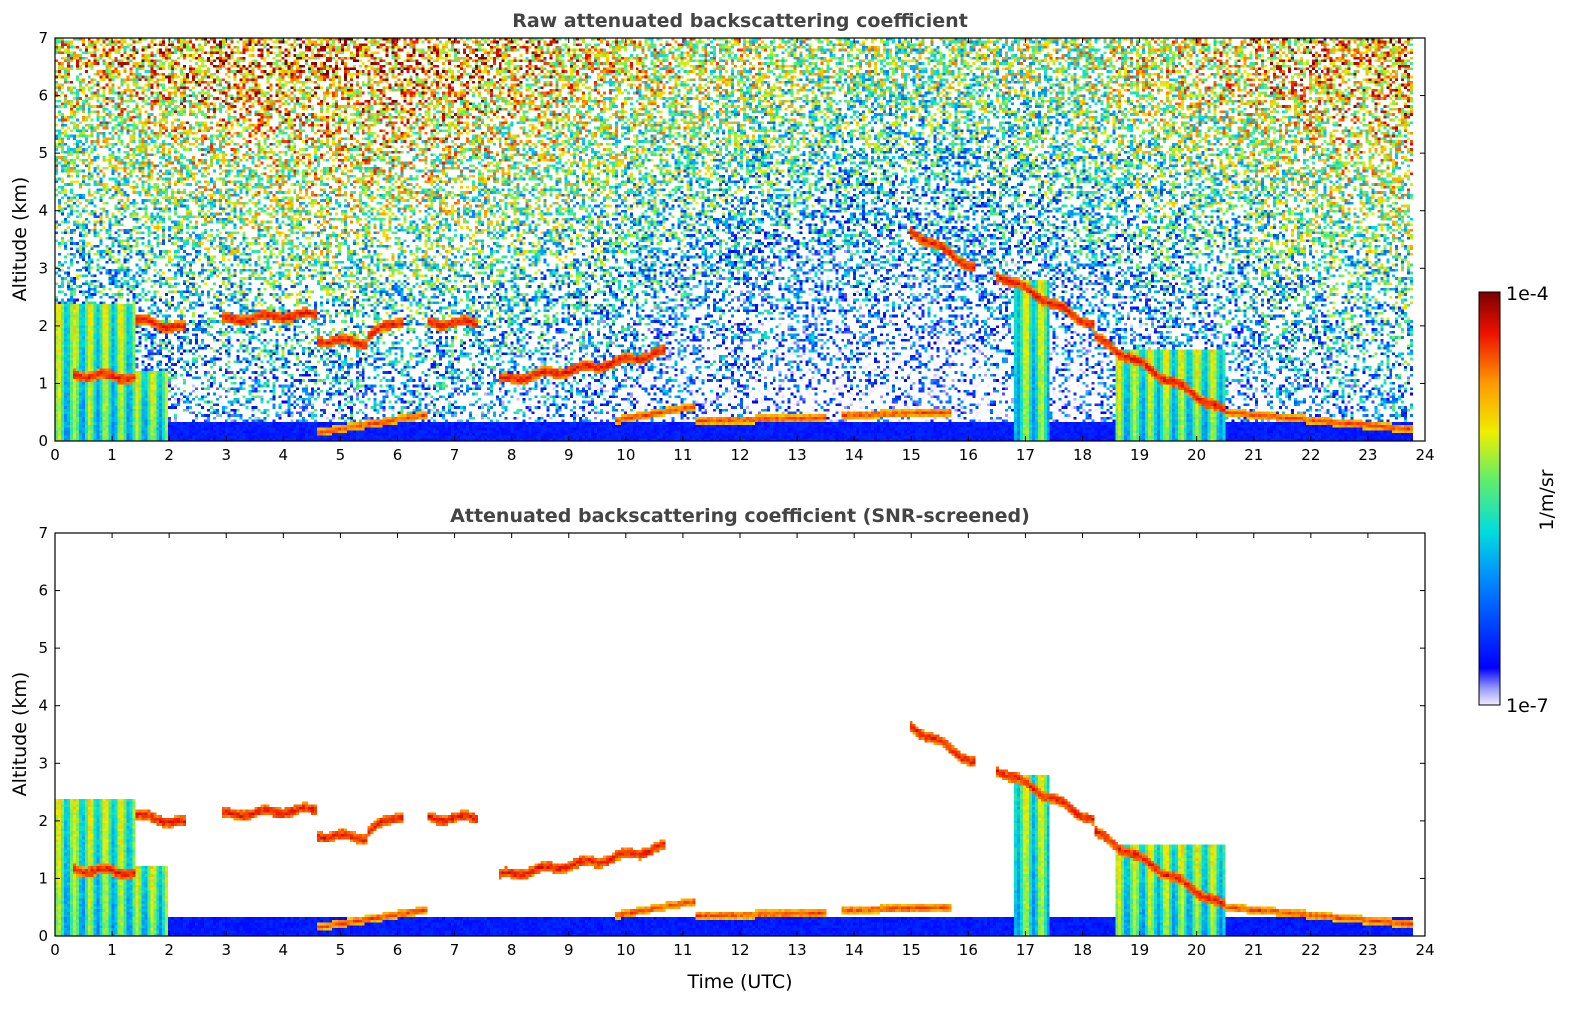 The width and height of the screenshot is (1595, 1020). Describe the element at coordinates (20, 734) in the screenshot. I see `panel-2-y-label: Altitude (km)` at that location.